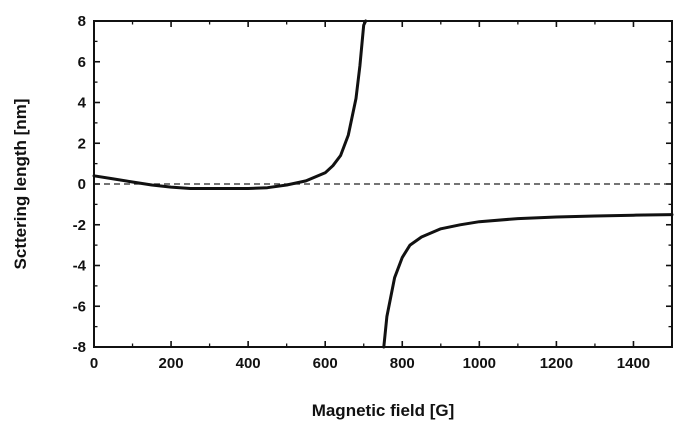 This screenshot has width=676, height=430. Describe the element at coordinates (402, 363) in the screenshot. I see `x-tick-label: 800` at that location.